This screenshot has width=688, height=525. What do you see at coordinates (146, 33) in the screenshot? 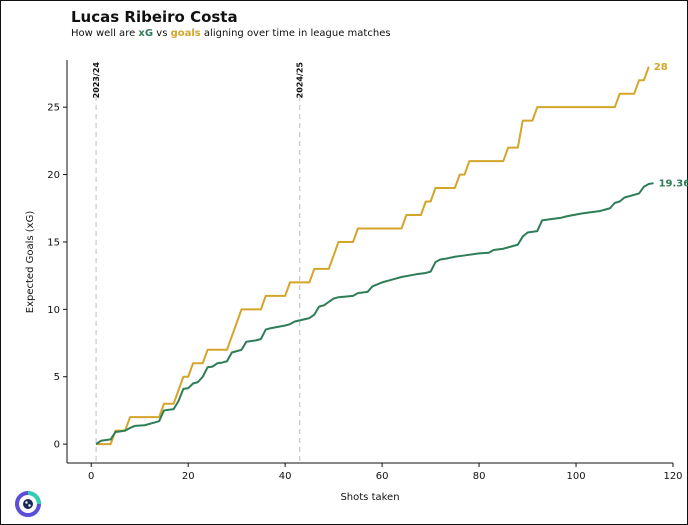
I see `subtitle-xg-label: xG` at bounding box center [146, 33].